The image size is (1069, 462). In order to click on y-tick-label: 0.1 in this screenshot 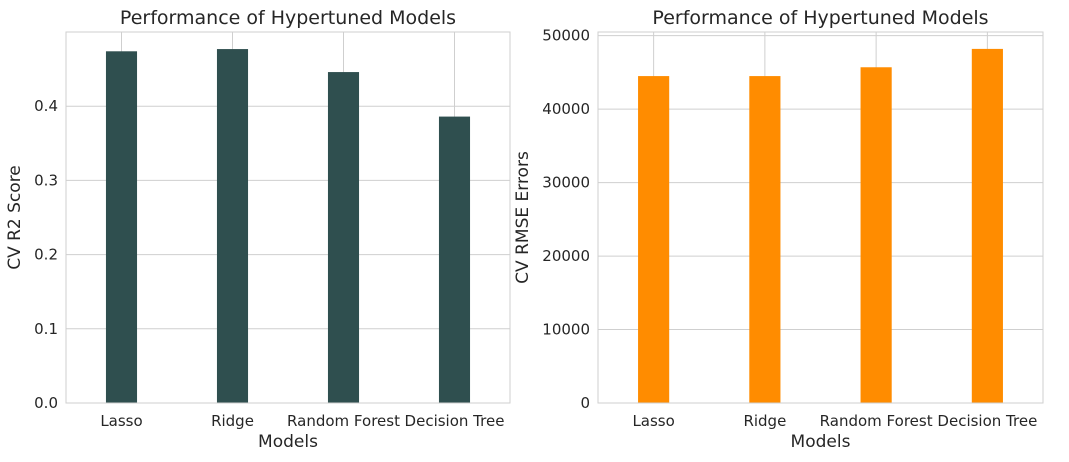, I will do `click(46, 329)`.